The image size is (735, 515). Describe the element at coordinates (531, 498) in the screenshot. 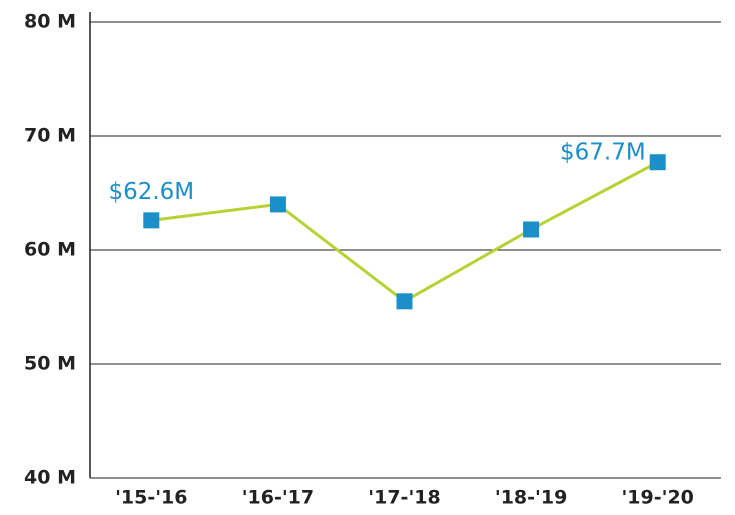

I see `x-tick-label: '18-'19` at that location.